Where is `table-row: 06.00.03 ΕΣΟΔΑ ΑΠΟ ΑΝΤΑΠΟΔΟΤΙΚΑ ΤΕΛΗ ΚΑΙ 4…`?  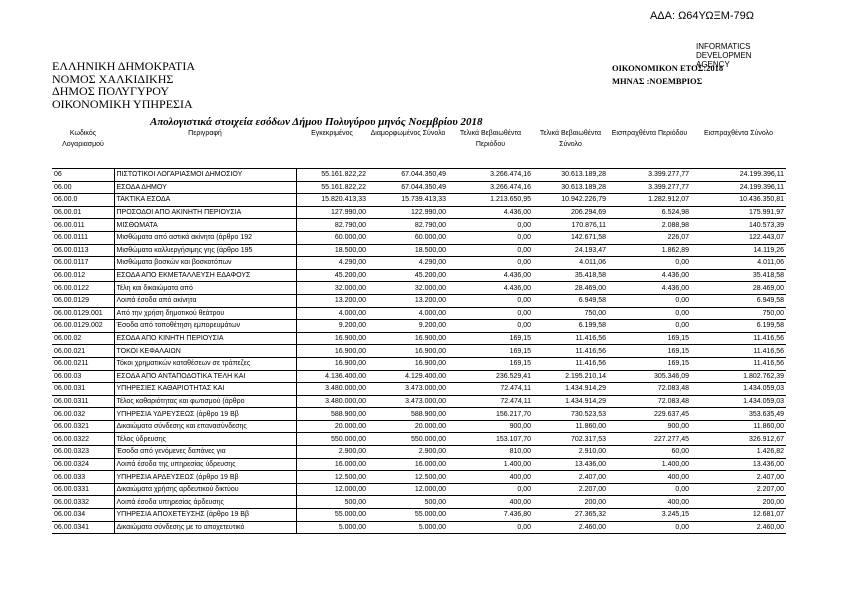
table-row: 06.00.03 ΕΣΟΔΑ ΑΠΟ ΑΝΤΑΠΟΔΟΤΙΚΑ ΤΕΛΗ ΚΑΙ 4… is located at coordinates (419, 377).